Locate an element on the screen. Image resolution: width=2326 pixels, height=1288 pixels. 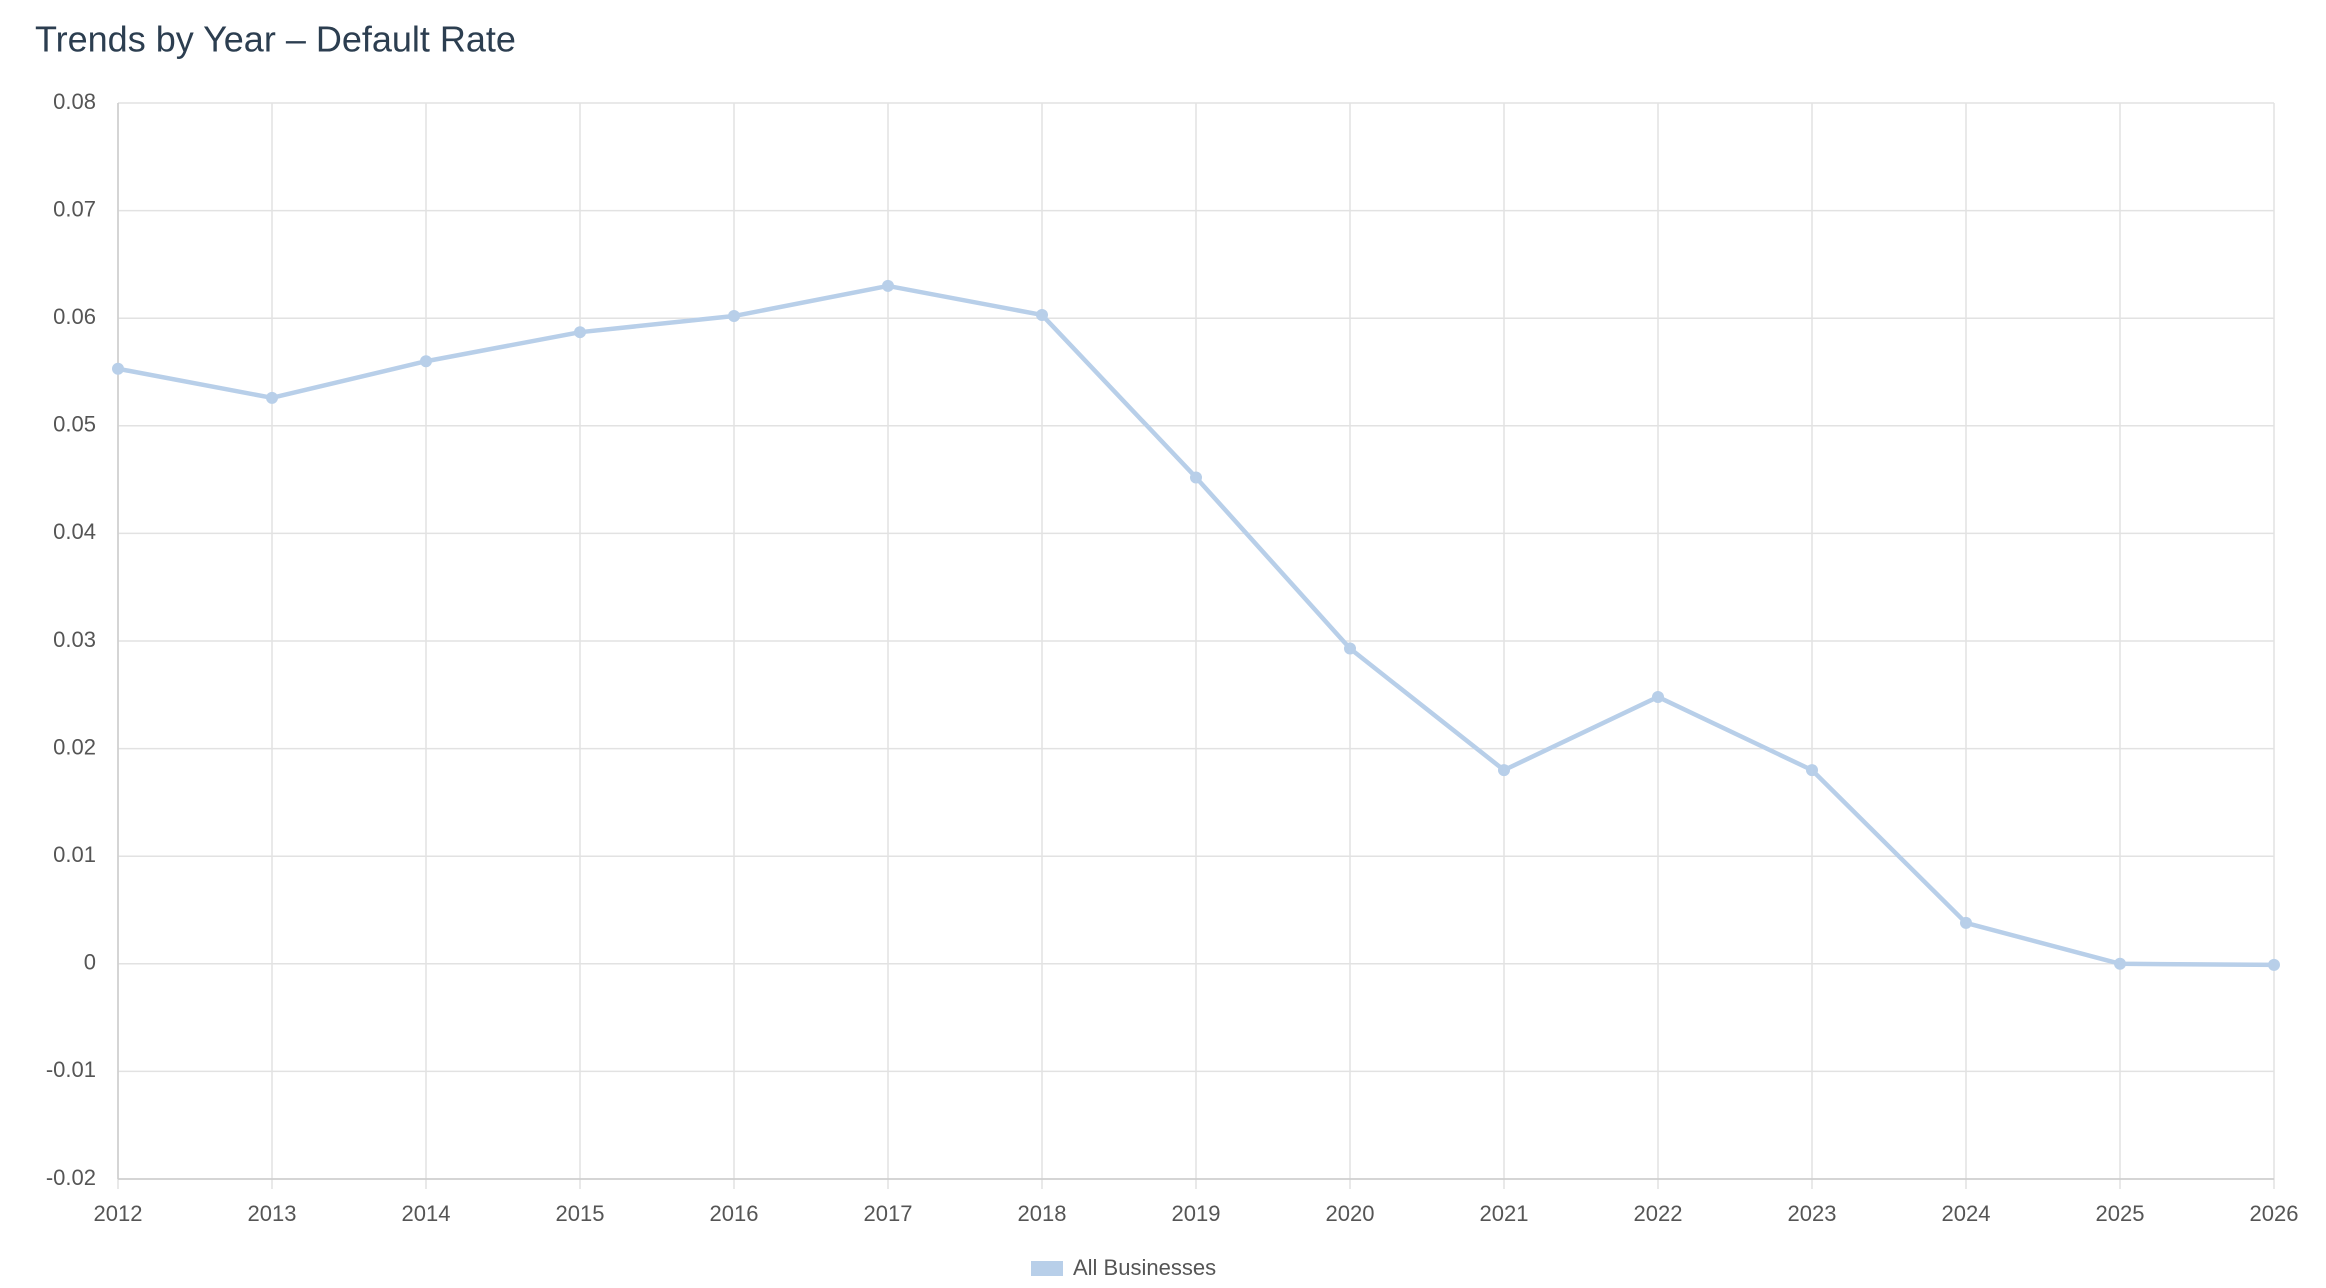
x-tick-label: 2016 is located at coordinates (734, 1213).